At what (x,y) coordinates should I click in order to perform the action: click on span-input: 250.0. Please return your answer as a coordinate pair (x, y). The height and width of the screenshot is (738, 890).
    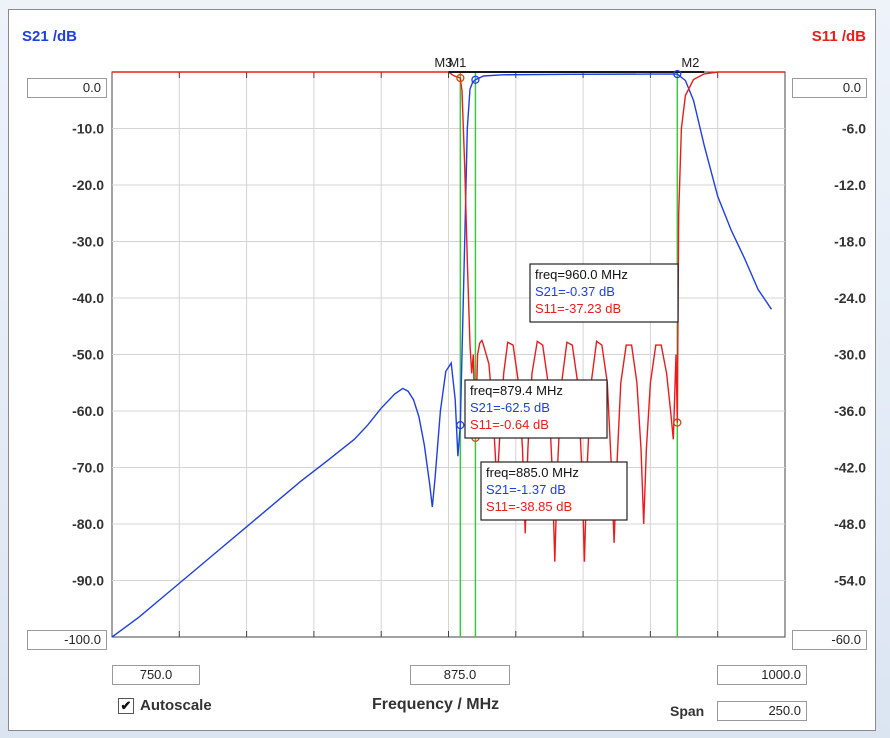
    Looking at the image, I should click on (762, 711).